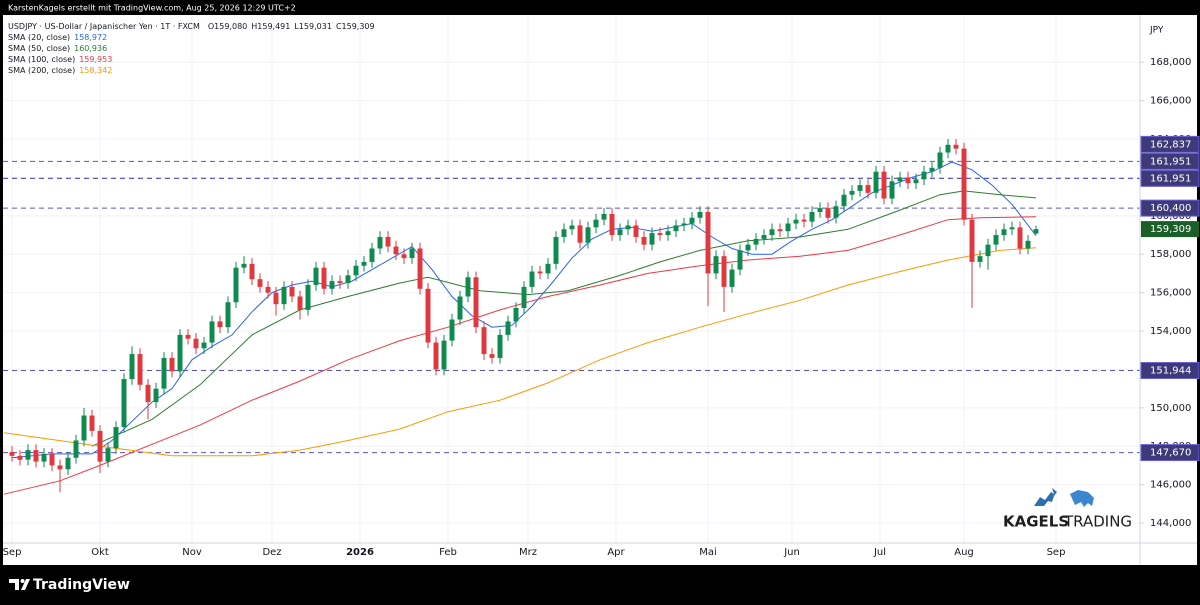 This screenshot has width=1200, height=605. I want to click on sma-name: SMA (20, close), so click(39, 37).